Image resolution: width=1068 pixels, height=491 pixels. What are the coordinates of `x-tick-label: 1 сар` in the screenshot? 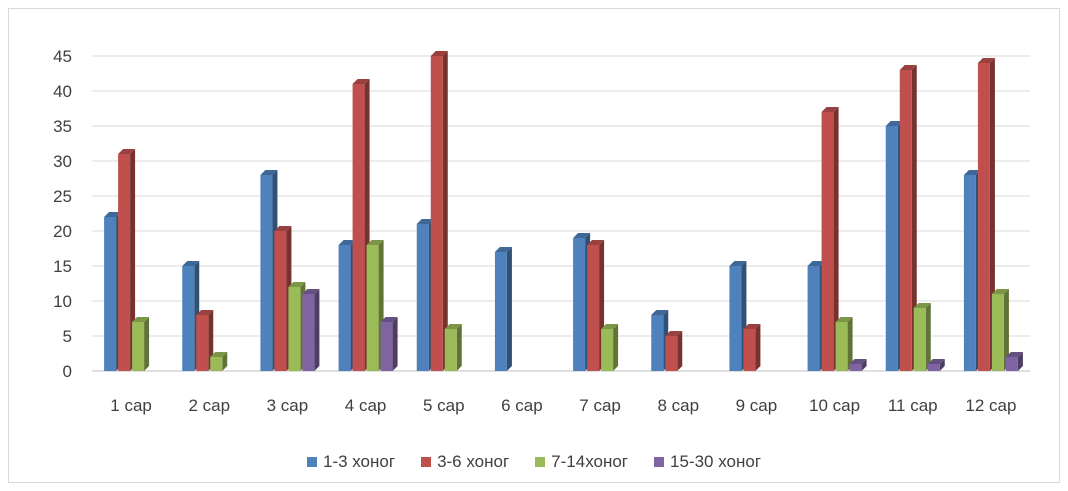 It's located at (131, 405).